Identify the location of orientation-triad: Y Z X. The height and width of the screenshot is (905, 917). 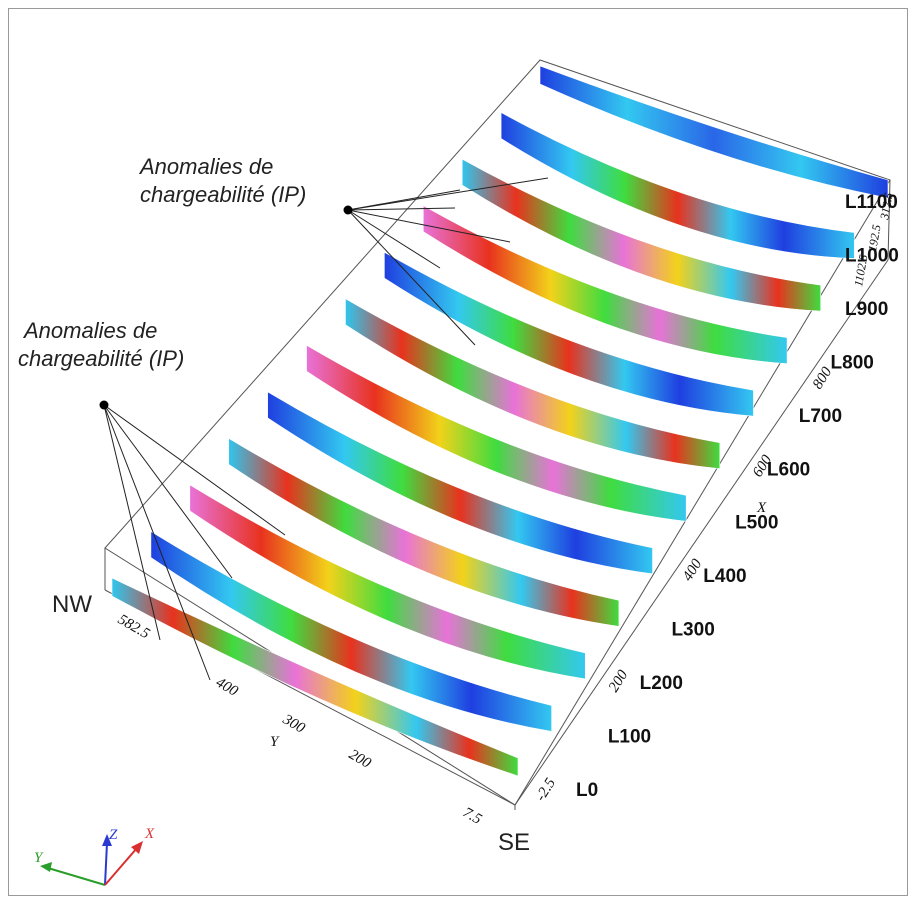
(94, 856).